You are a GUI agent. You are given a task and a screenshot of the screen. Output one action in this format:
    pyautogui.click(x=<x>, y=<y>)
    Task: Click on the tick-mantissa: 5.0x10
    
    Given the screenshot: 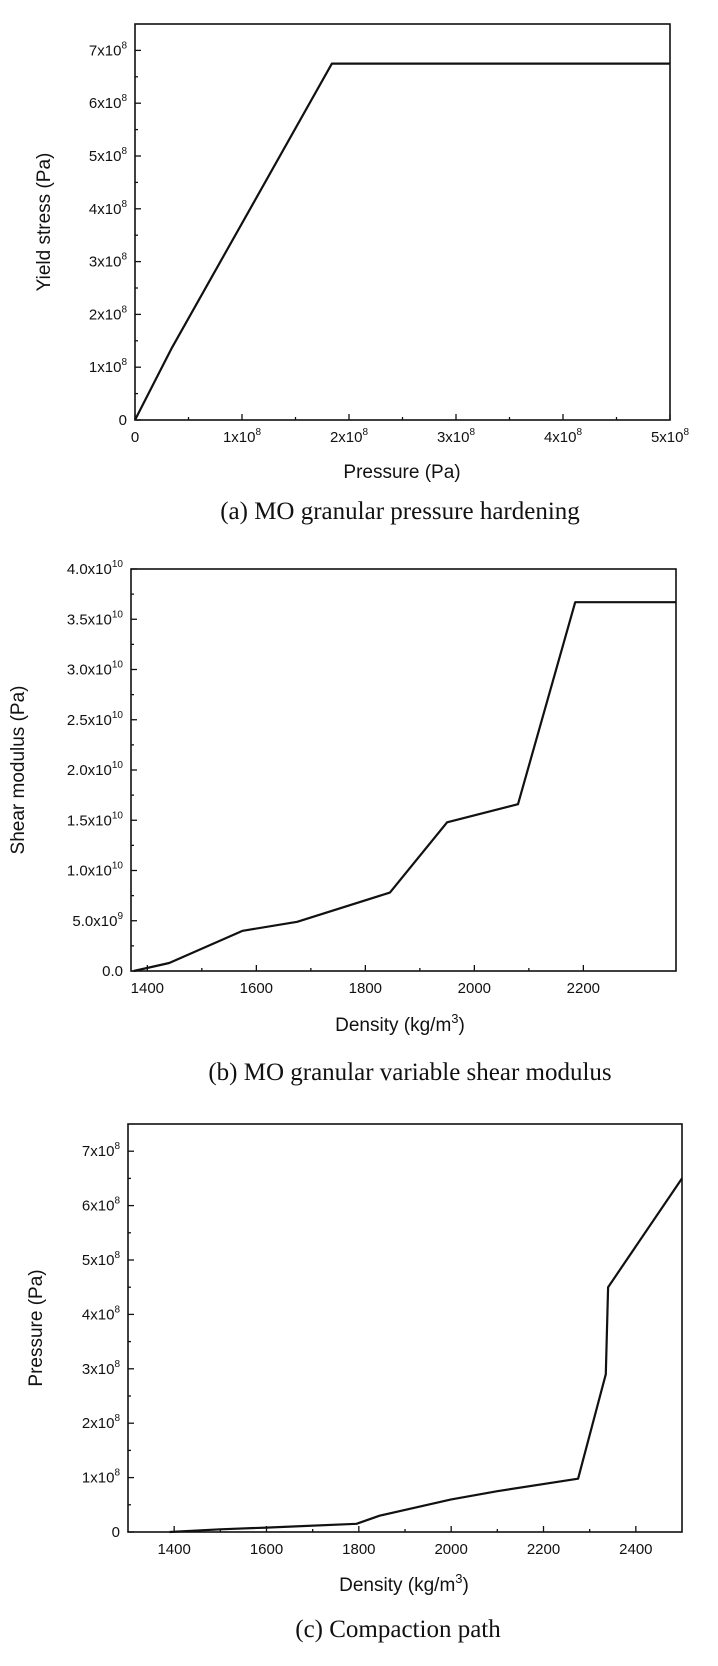 What is the action you would take?
    pyautogui.click(x=94, y=921)
    